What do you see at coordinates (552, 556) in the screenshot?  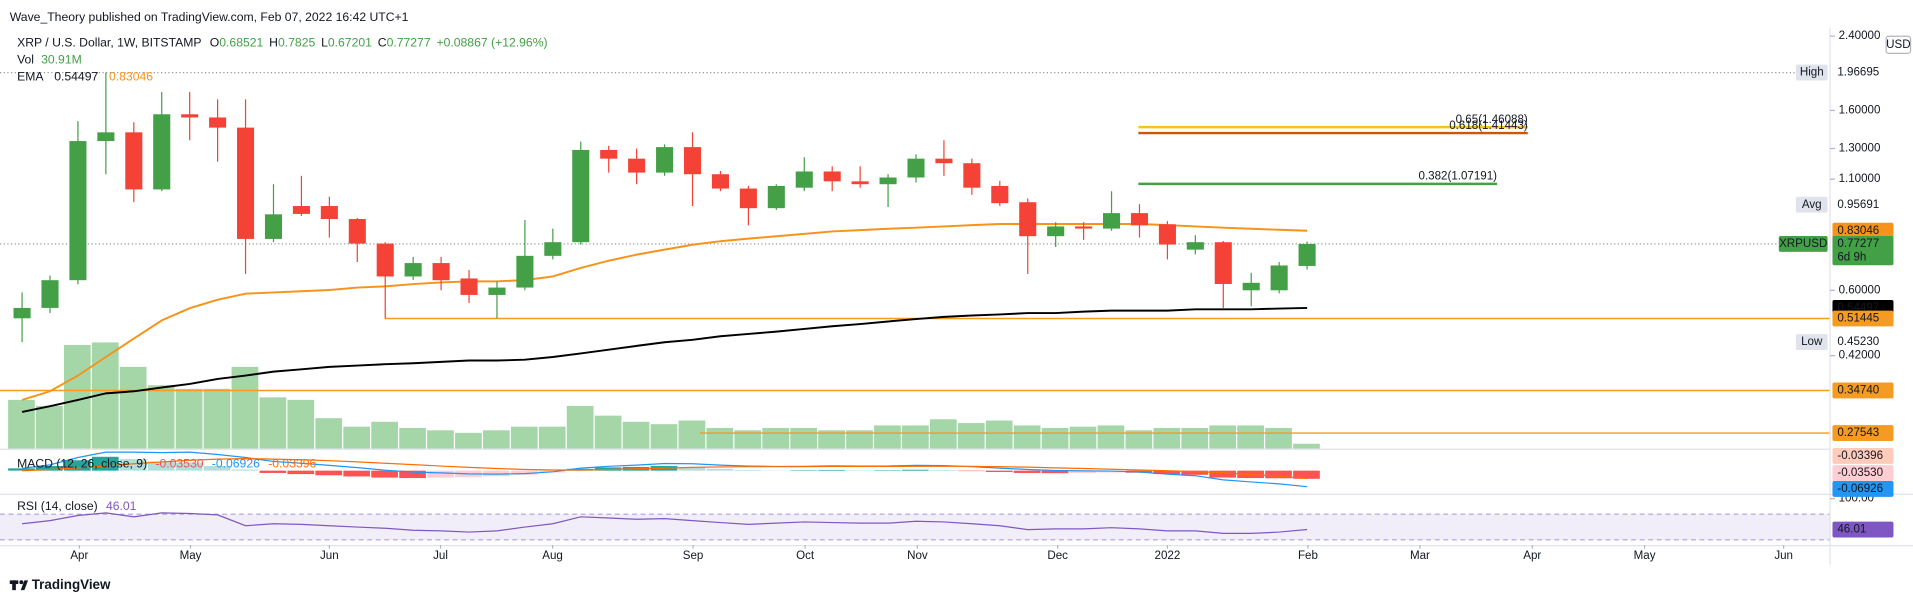 I see `x-tick-label: Aug` at bounding box center [552, 556].